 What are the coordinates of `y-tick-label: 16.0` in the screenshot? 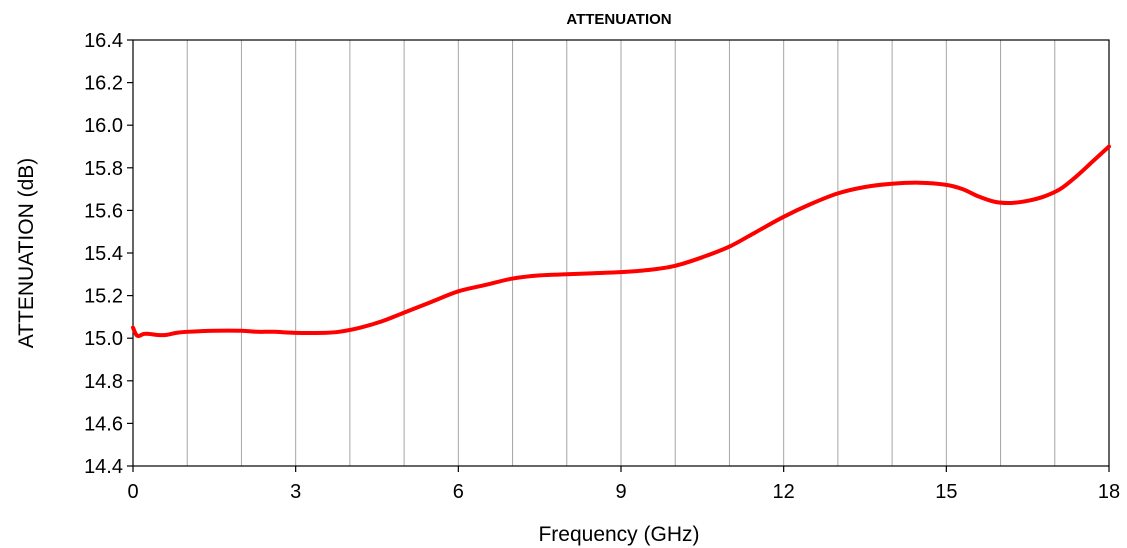 It's located at (103, 126).